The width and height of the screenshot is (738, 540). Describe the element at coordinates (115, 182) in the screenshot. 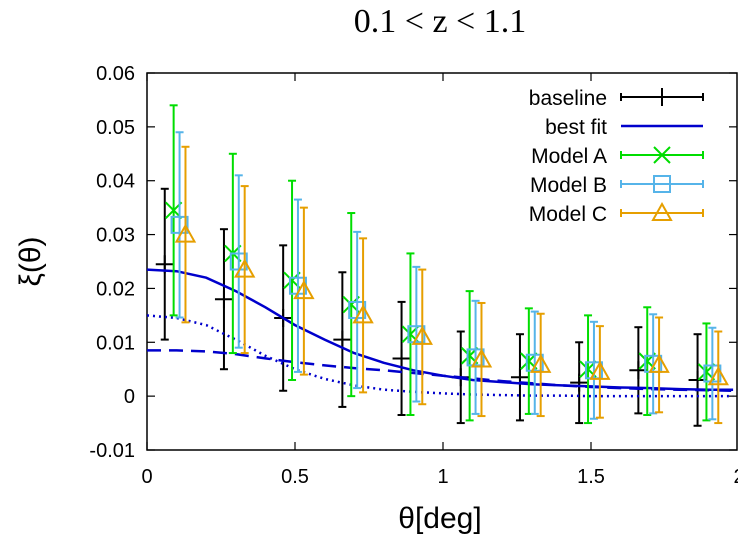

I see `y-tick-label: 0.04` at that location.